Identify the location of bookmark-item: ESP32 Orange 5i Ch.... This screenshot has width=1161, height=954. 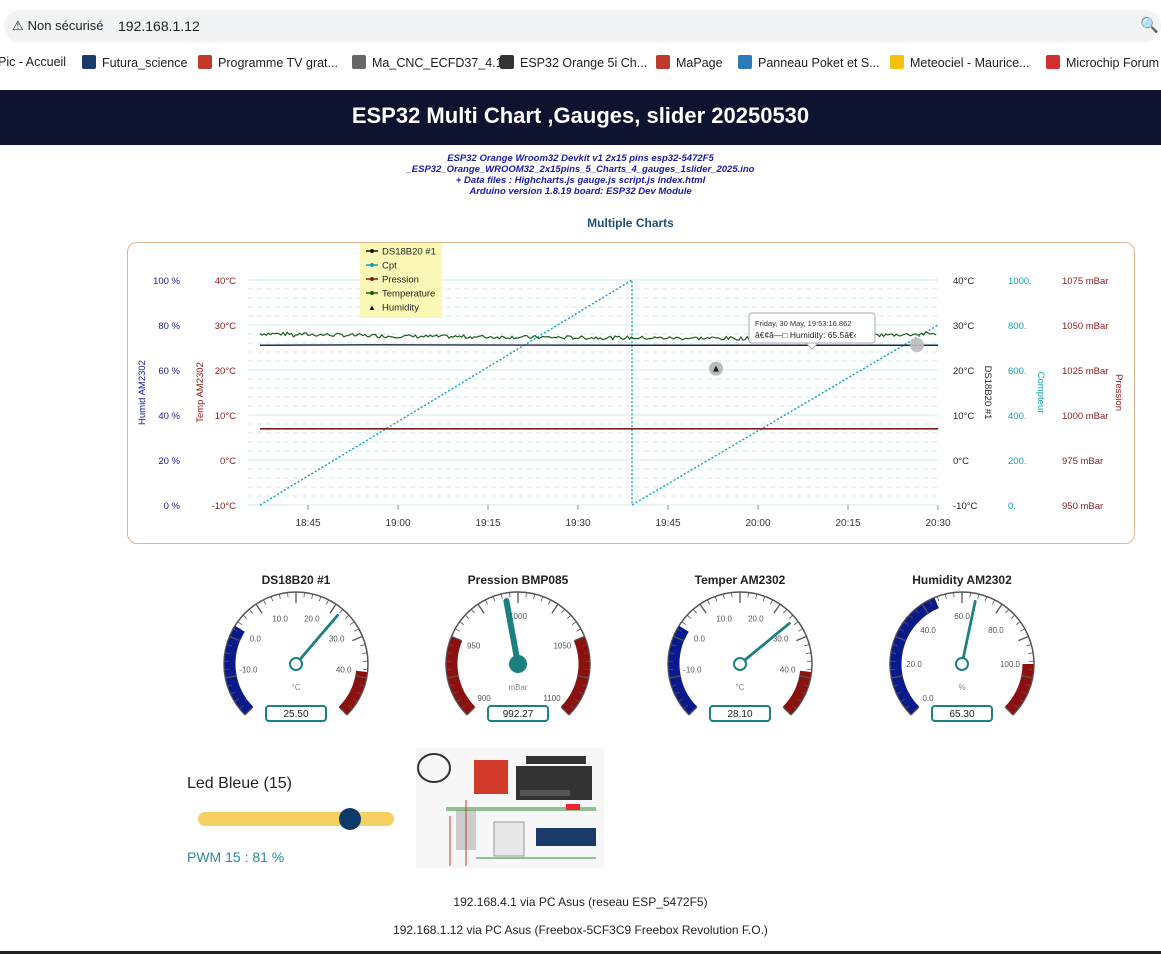
(573, 62).